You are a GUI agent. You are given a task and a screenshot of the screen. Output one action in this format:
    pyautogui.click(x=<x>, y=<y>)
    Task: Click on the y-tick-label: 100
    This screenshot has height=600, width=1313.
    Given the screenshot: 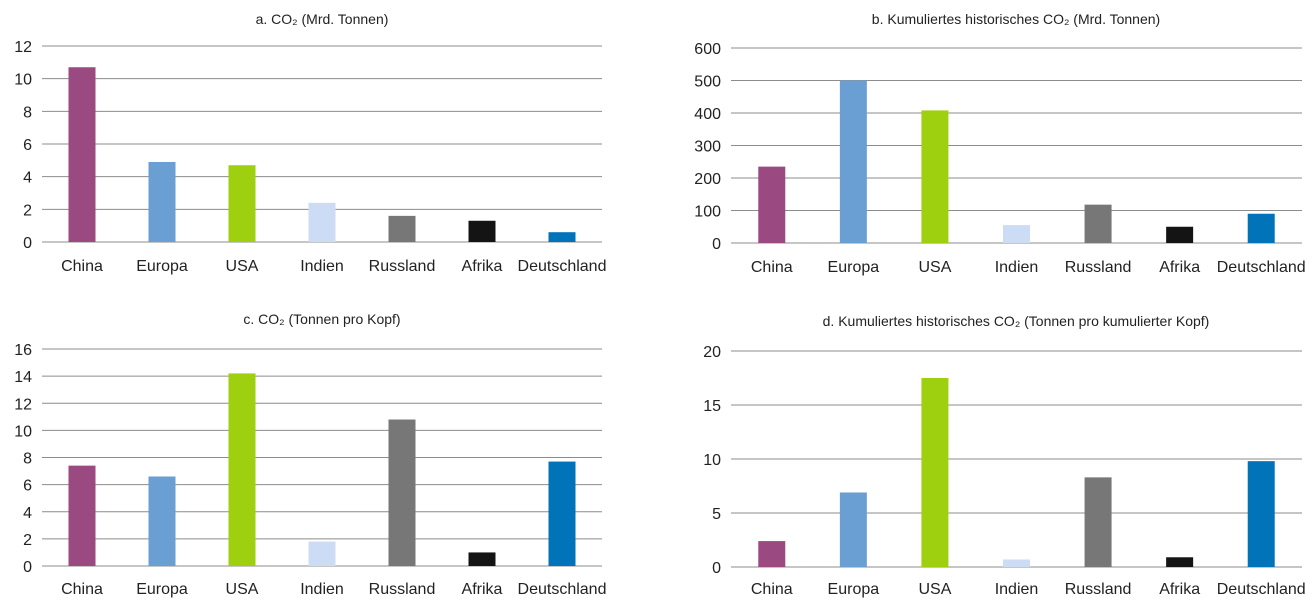 What is the action you would take?
    pyautogui.click(x=707, y=212)
    